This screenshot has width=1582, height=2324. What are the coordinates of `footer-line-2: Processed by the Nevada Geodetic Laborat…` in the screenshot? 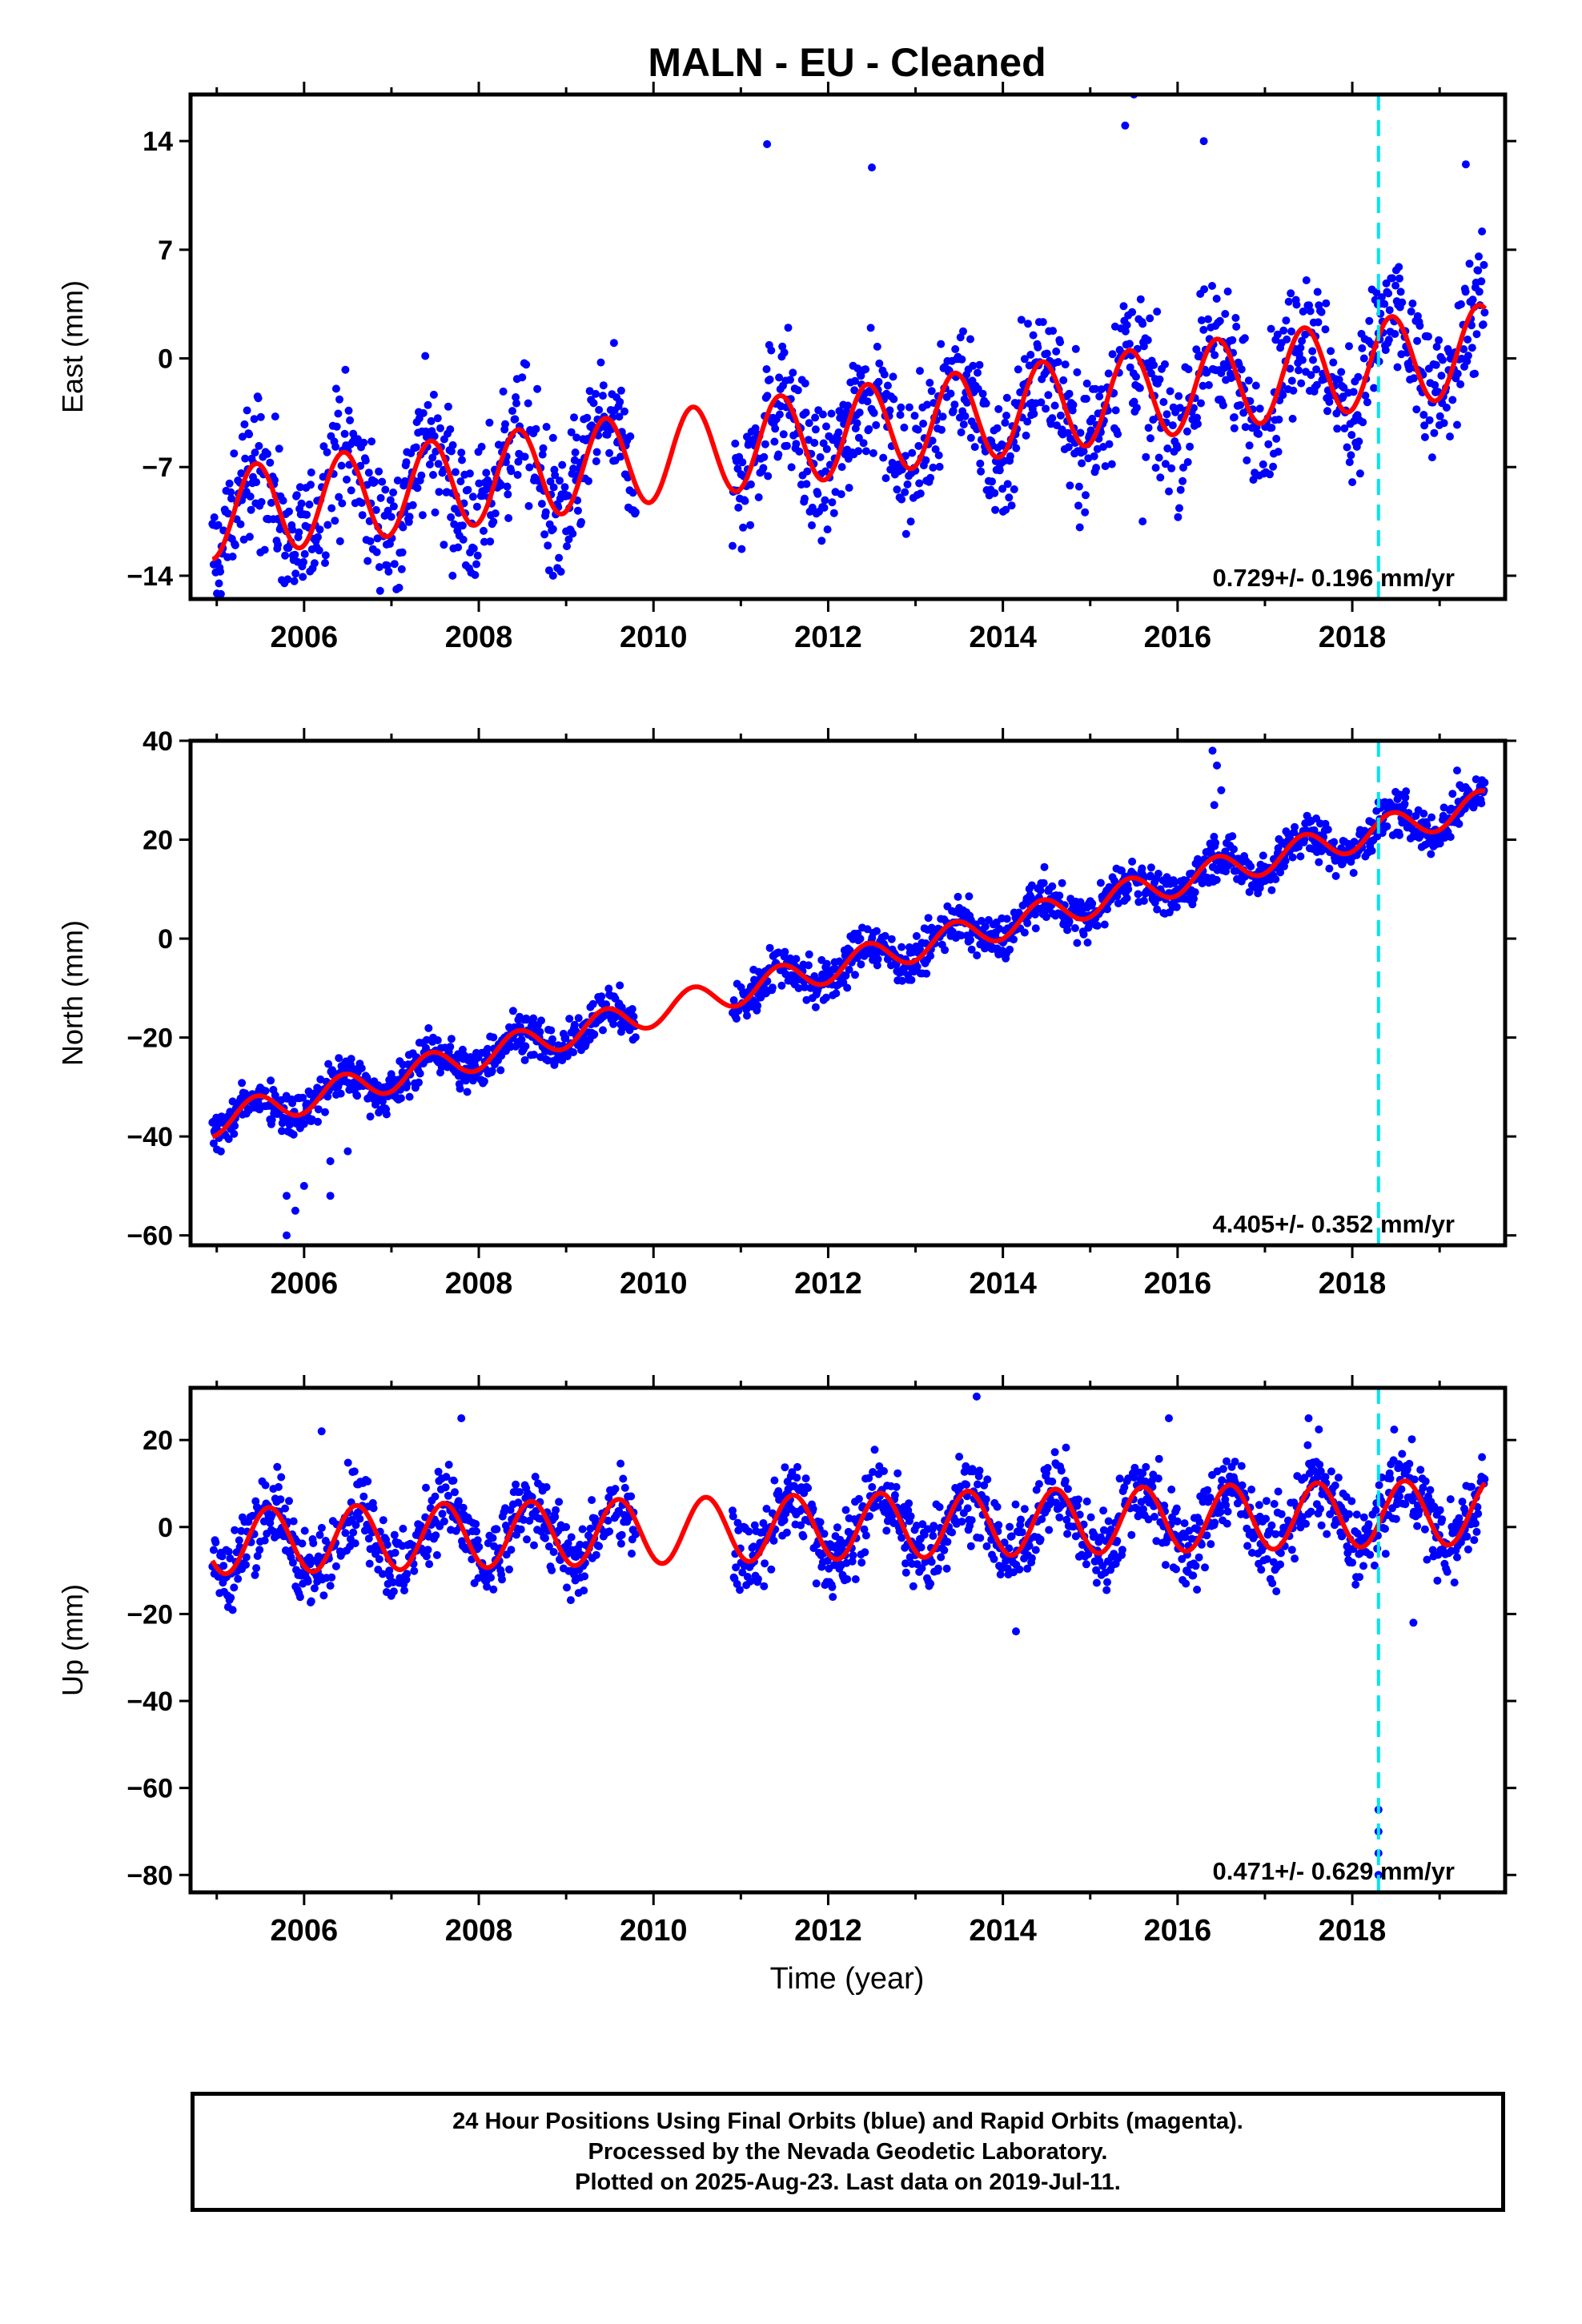 It's located at (848, 2152).